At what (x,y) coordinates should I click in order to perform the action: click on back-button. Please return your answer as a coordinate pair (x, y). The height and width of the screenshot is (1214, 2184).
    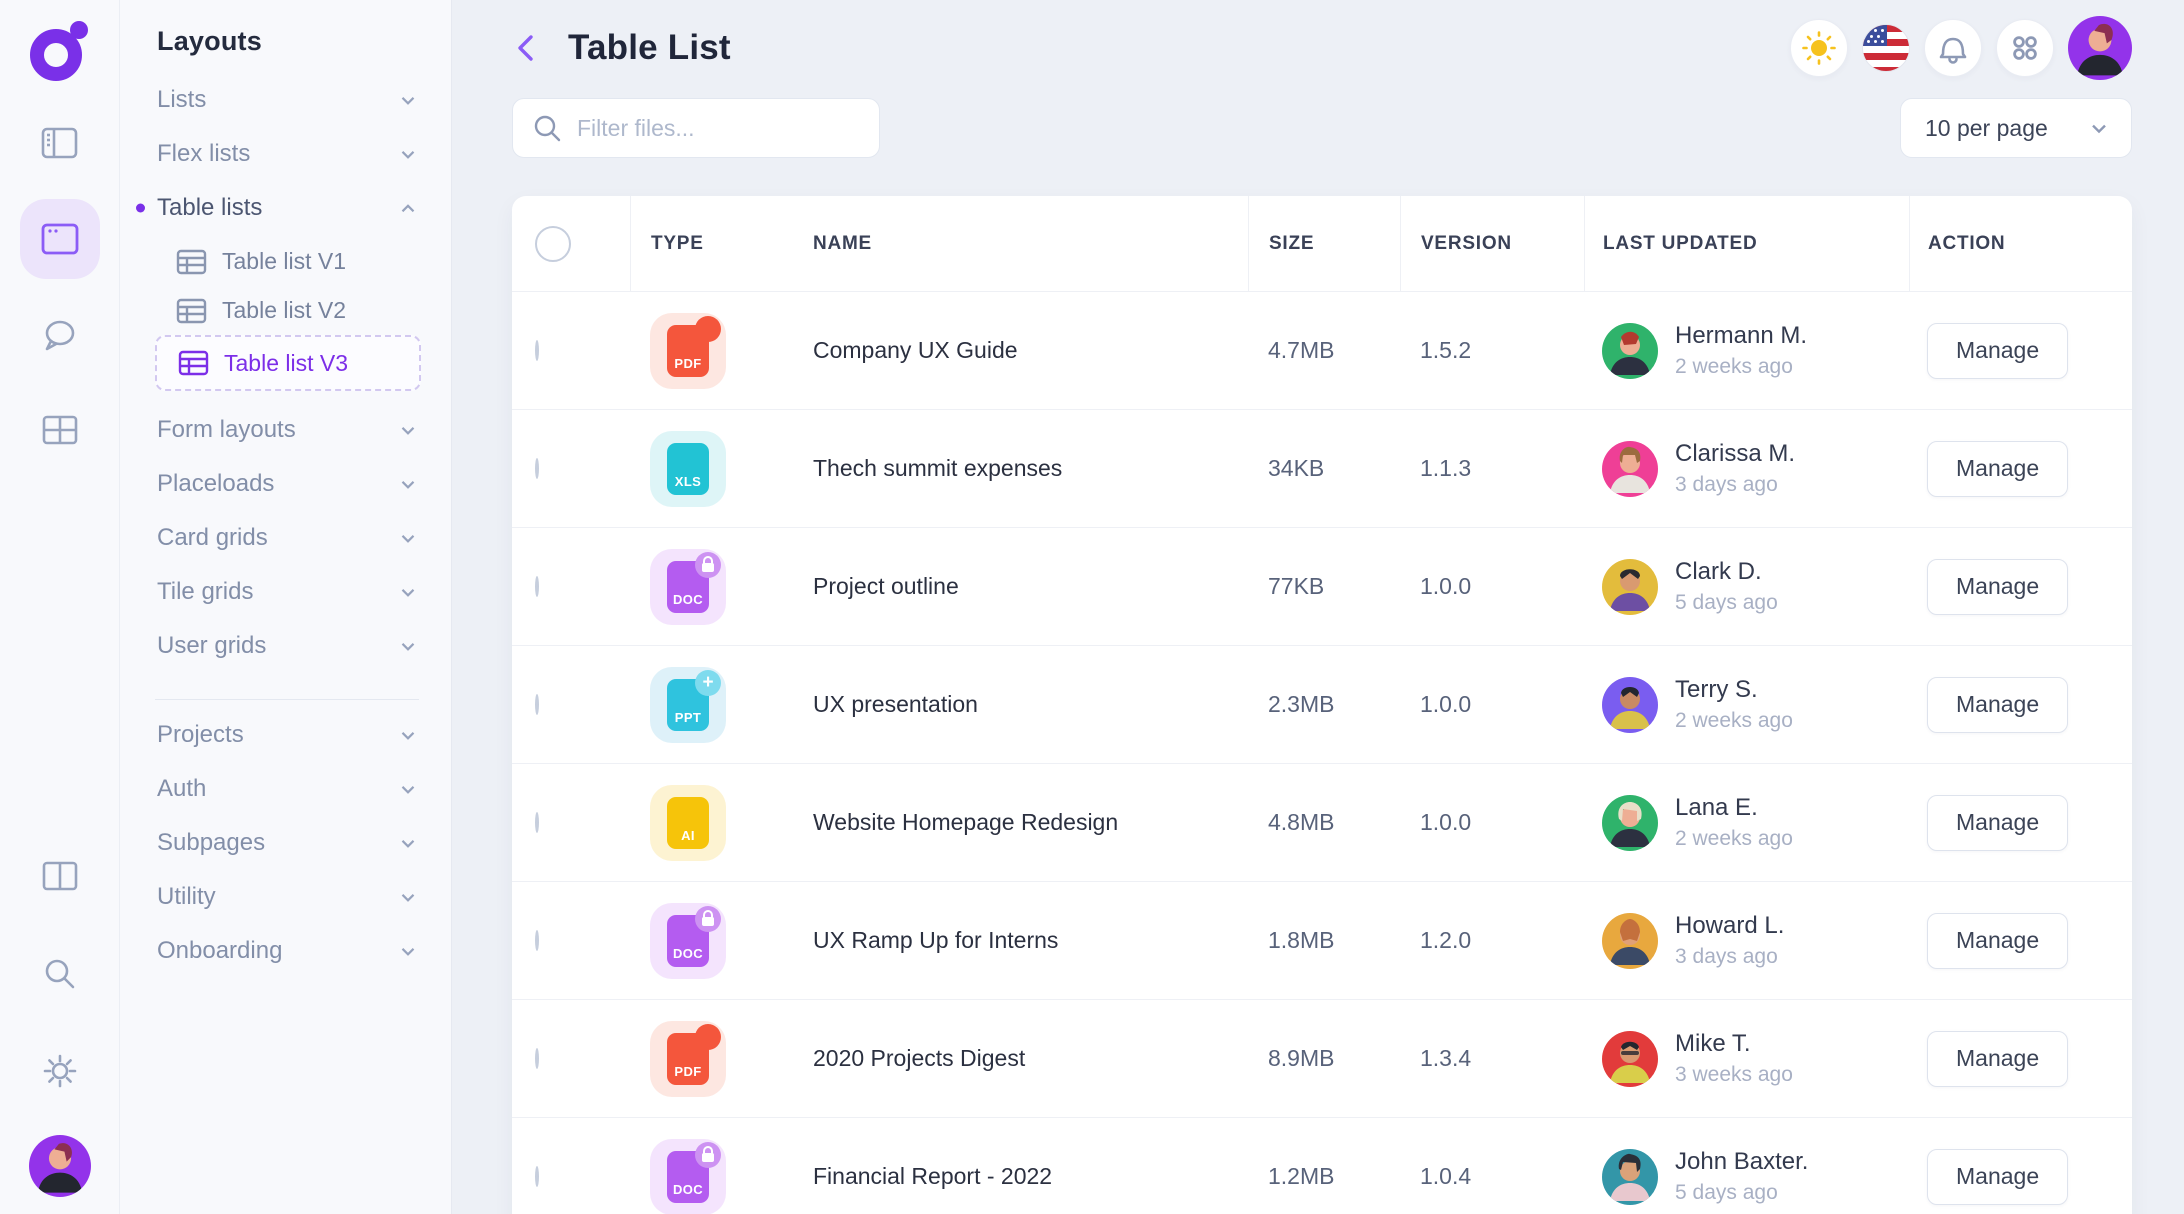
    Looking at the image, I should click on (526, 48).